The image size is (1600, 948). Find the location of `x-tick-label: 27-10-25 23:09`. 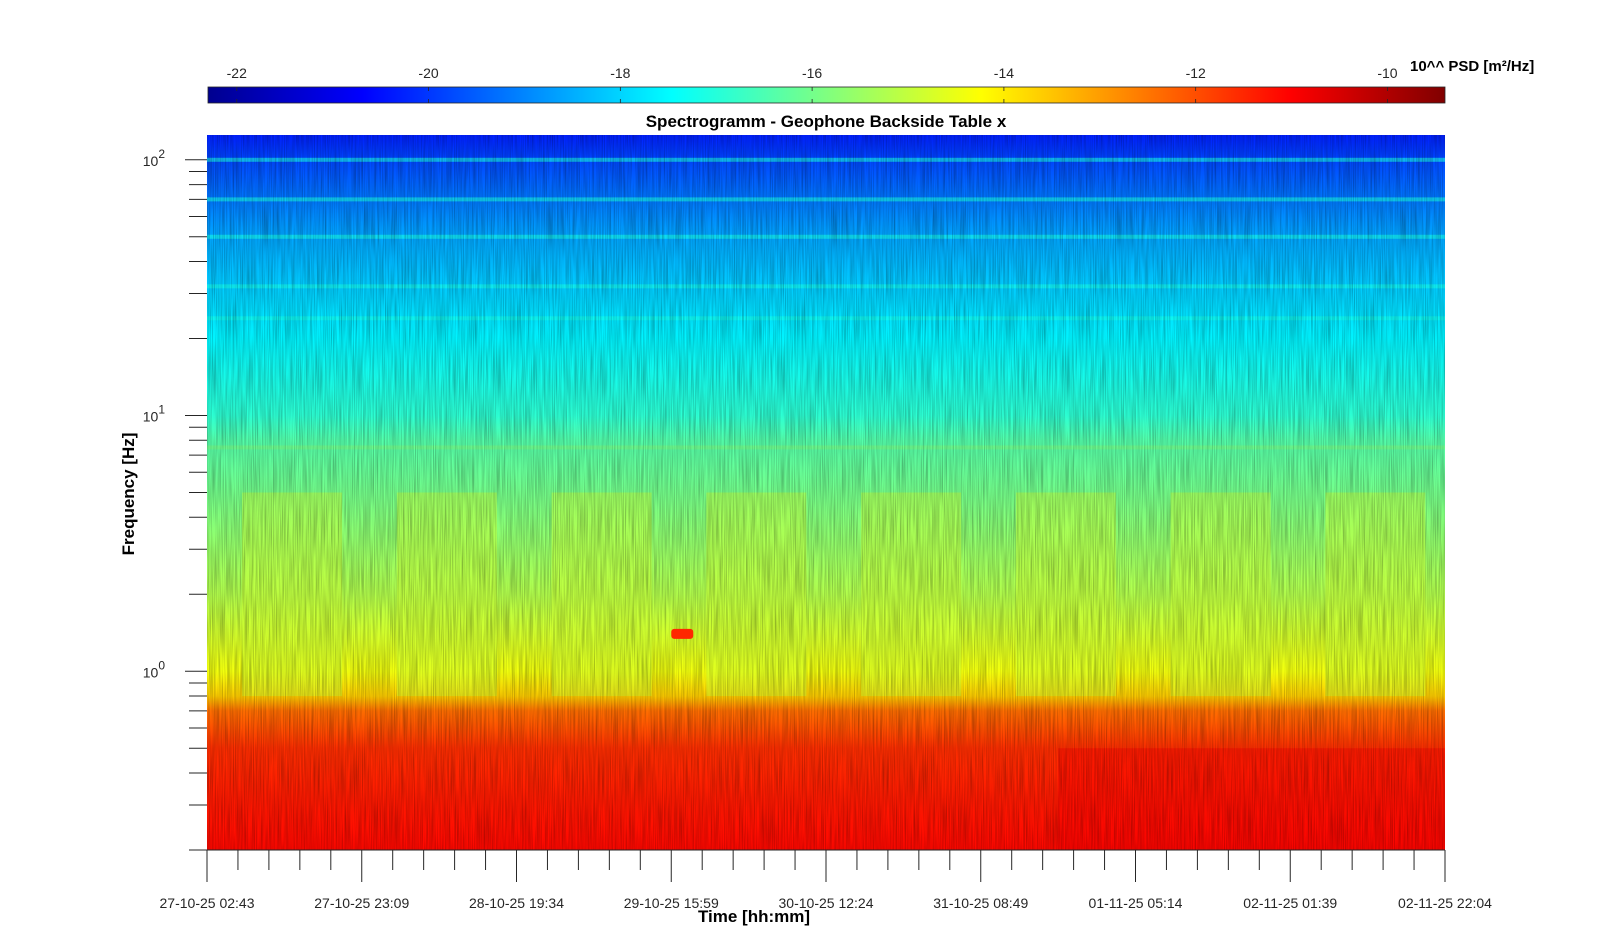

x-tick-label: 27-10-25 23:09 is located at coordinates (361, 903).